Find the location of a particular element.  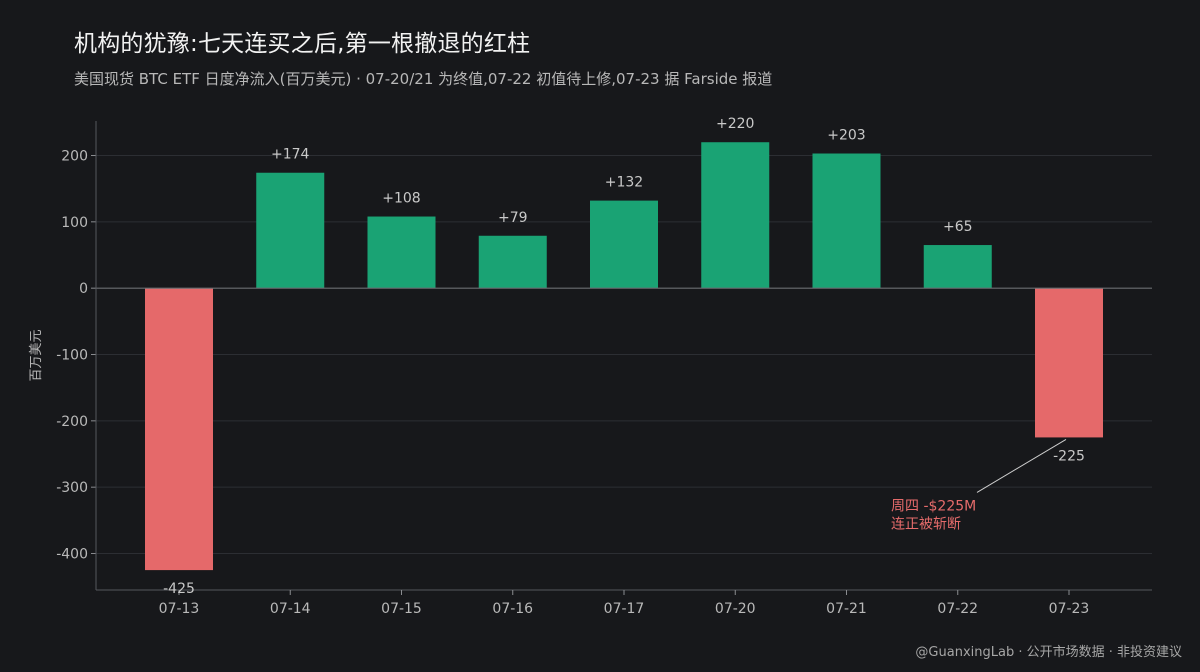

value-label: +108 is located at coordinates (401, 199).